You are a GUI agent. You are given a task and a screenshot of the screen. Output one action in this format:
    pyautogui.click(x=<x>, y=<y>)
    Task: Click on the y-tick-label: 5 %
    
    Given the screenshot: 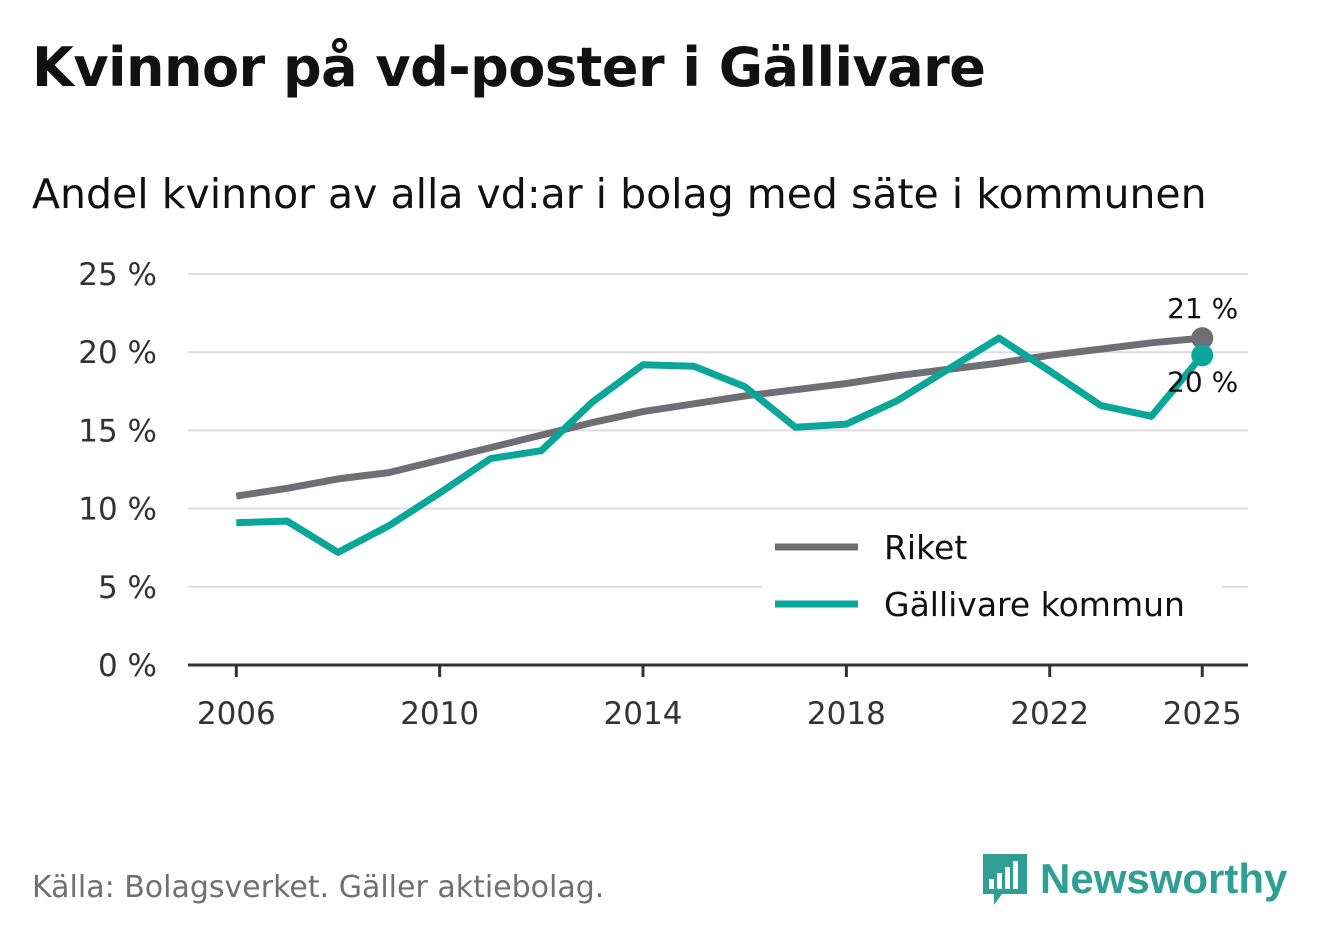 What is the action you would take?
    pyautogui.click(x=127, y=588)
    